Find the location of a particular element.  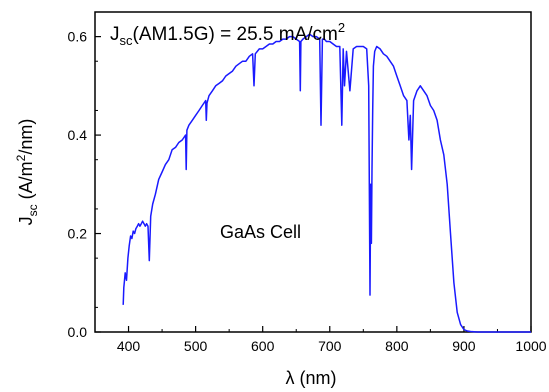

x-axis-title: λ (nm) is located at coordinates (311, 378).